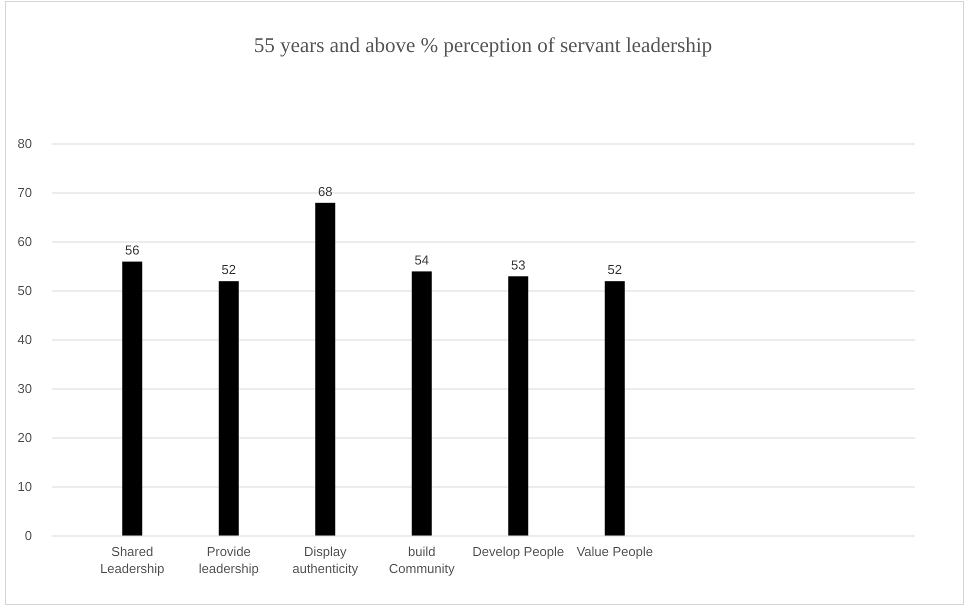 The image size is (966, 607). What do you see at coordinates (25, 388) in the screenshot?
I see `y-tick-label: 30` at bounding box center [25, 388].